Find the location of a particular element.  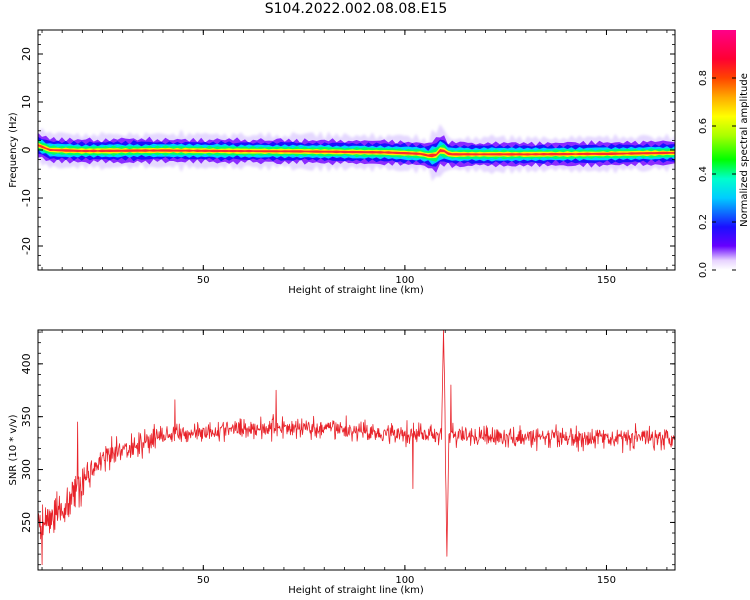

colorbar-tick-label: 0.6 is located at coordinates (703, 126).